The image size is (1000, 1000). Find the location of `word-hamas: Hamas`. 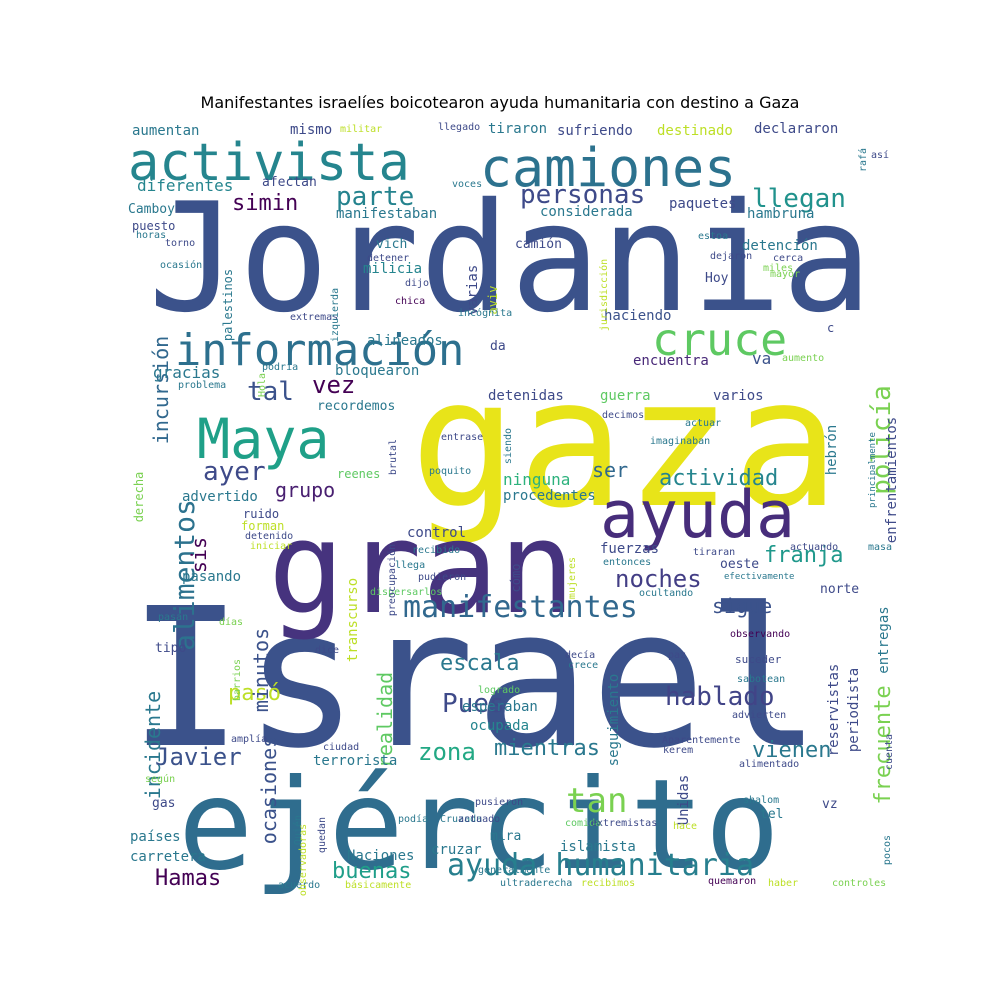

word-hamas: Hamas is located at coordinates (188, 878).